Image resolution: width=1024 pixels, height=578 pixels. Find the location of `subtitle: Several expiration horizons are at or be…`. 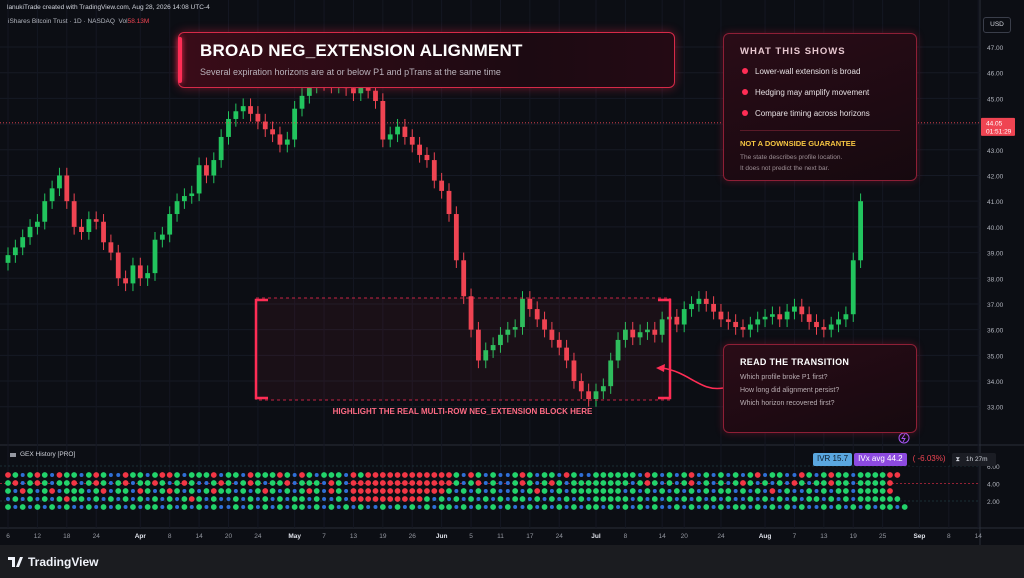

subtitle: Several expiration horizons are at or be… is located at coordinates (350, 72).